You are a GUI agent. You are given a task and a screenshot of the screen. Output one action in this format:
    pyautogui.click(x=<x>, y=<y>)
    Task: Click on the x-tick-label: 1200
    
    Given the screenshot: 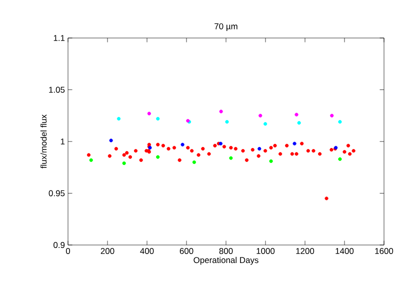 What is the action you would take?
    pyautogui.click(x=305, y=251)
    